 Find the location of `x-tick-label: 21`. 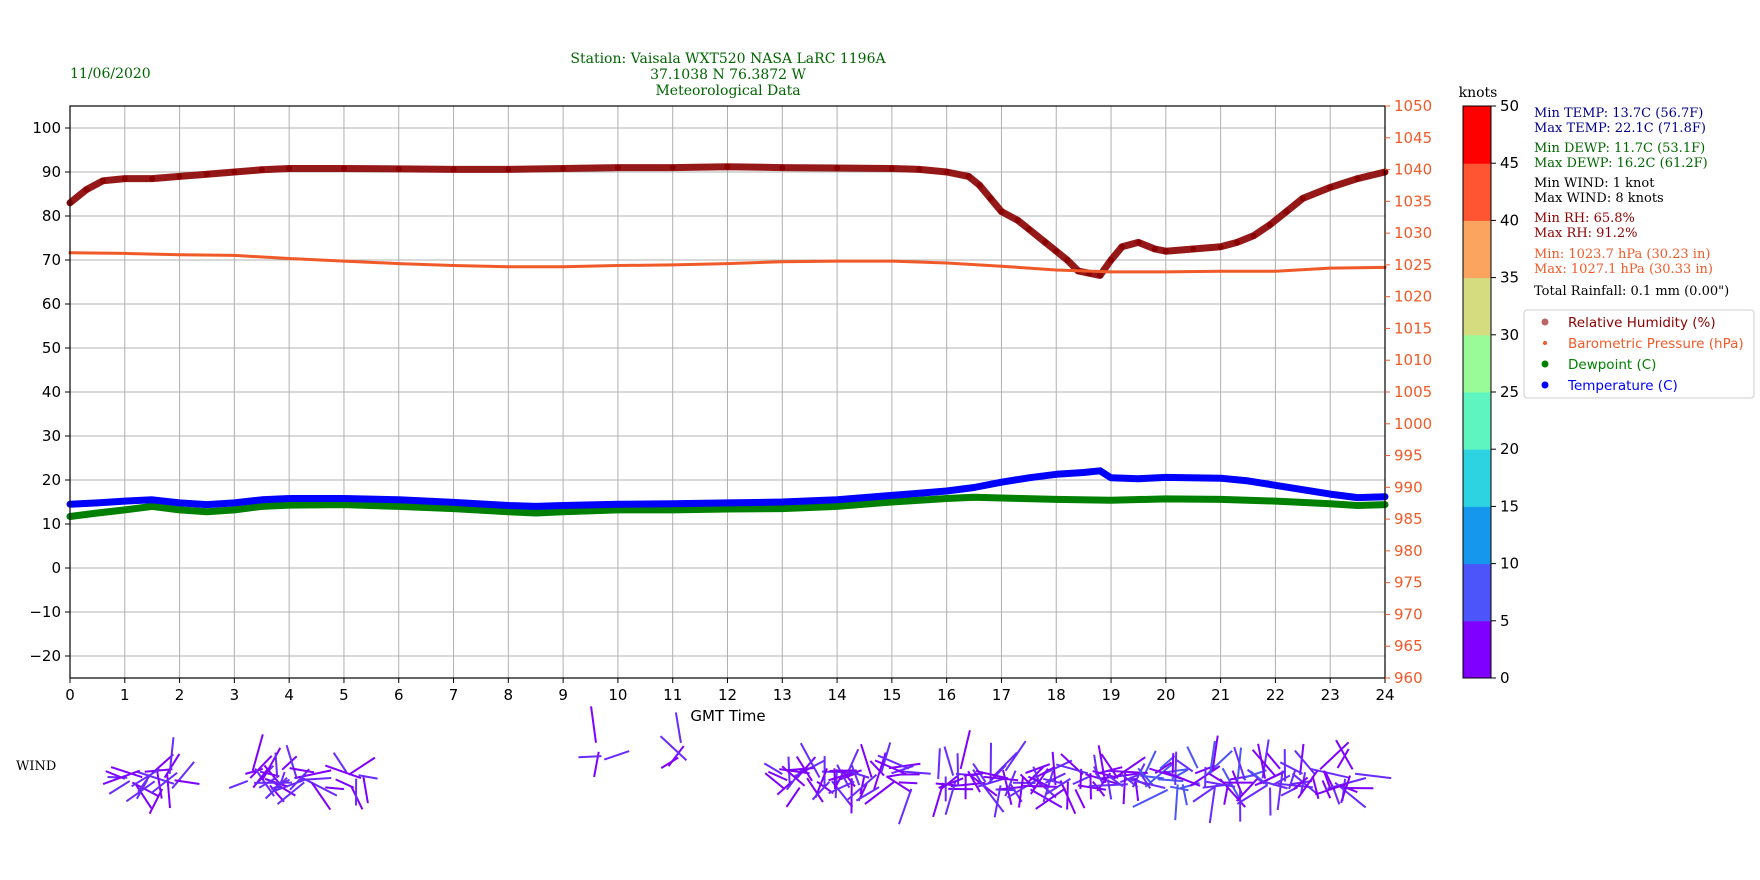

x-tick-label: 21 is located at coordinates (1220, 695).